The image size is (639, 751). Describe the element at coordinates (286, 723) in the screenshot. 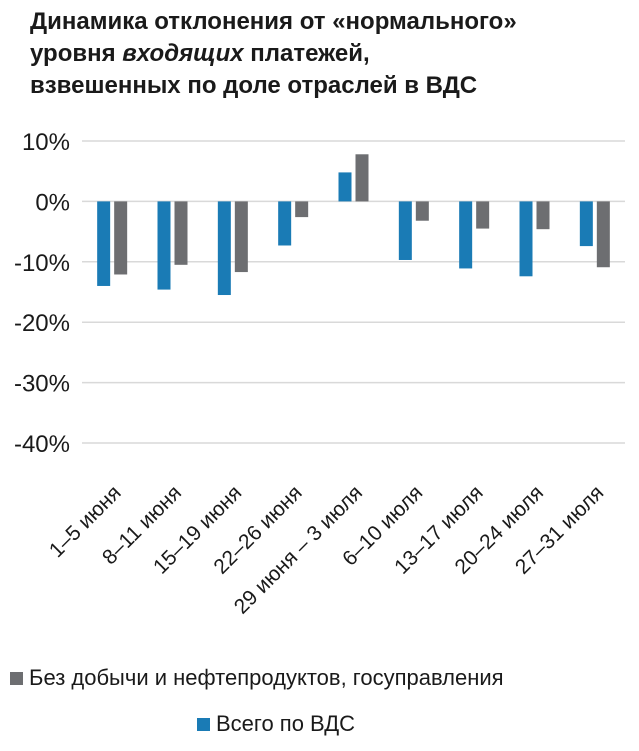

I see `legend-label: Всего по ВДС` at that location.